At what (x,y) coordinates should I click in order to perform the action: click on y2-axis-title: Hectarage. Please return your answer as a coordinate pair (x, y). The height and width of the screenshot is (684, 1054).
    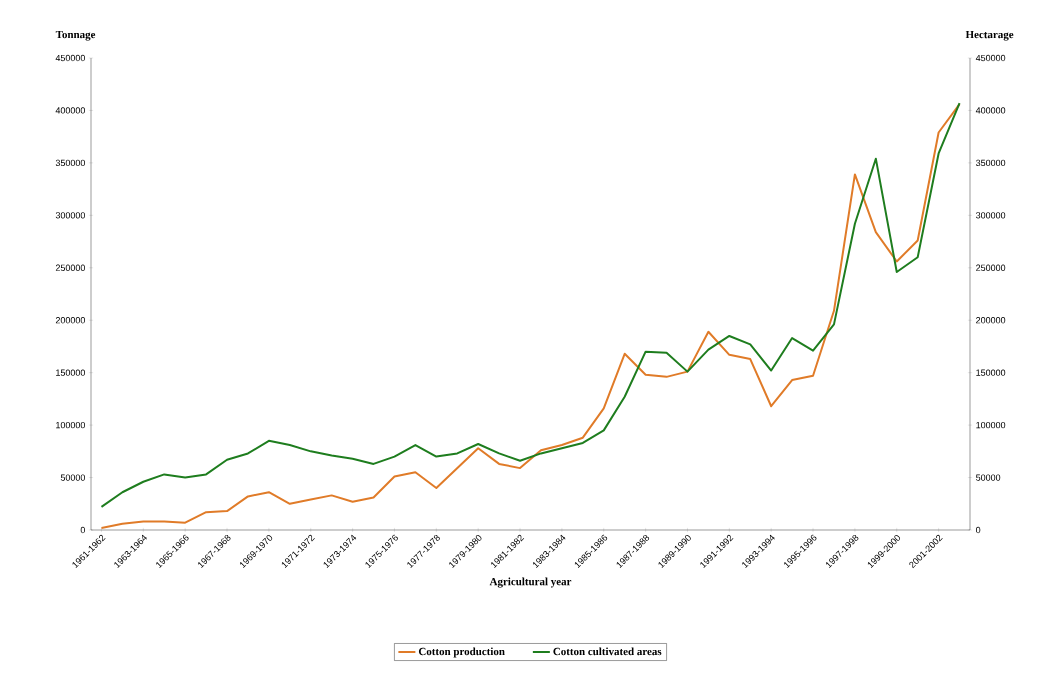
    Looking at the image, I should click on (989, 35).